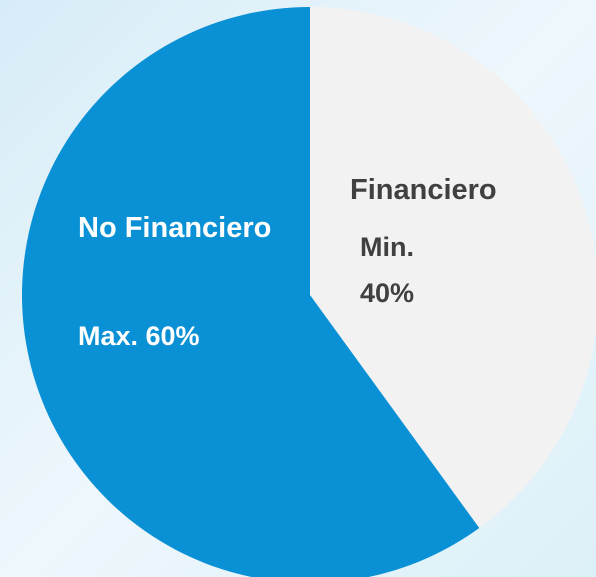 The width and height of the screenshot is (596, 577). What do you see at coordinates (175, 228) in the screenshot?
I see `slice-label: No Financiero` at bounding box center [175, 228].